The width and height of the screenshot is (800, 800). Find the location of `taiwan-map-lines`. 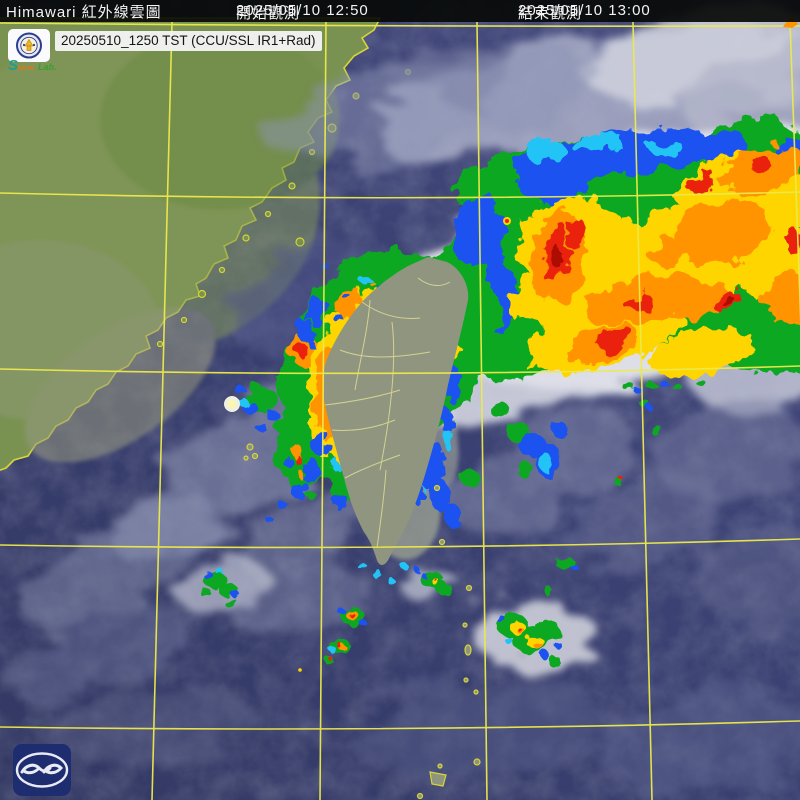

taiwan-map-lines is located at coordinates (395, 411).